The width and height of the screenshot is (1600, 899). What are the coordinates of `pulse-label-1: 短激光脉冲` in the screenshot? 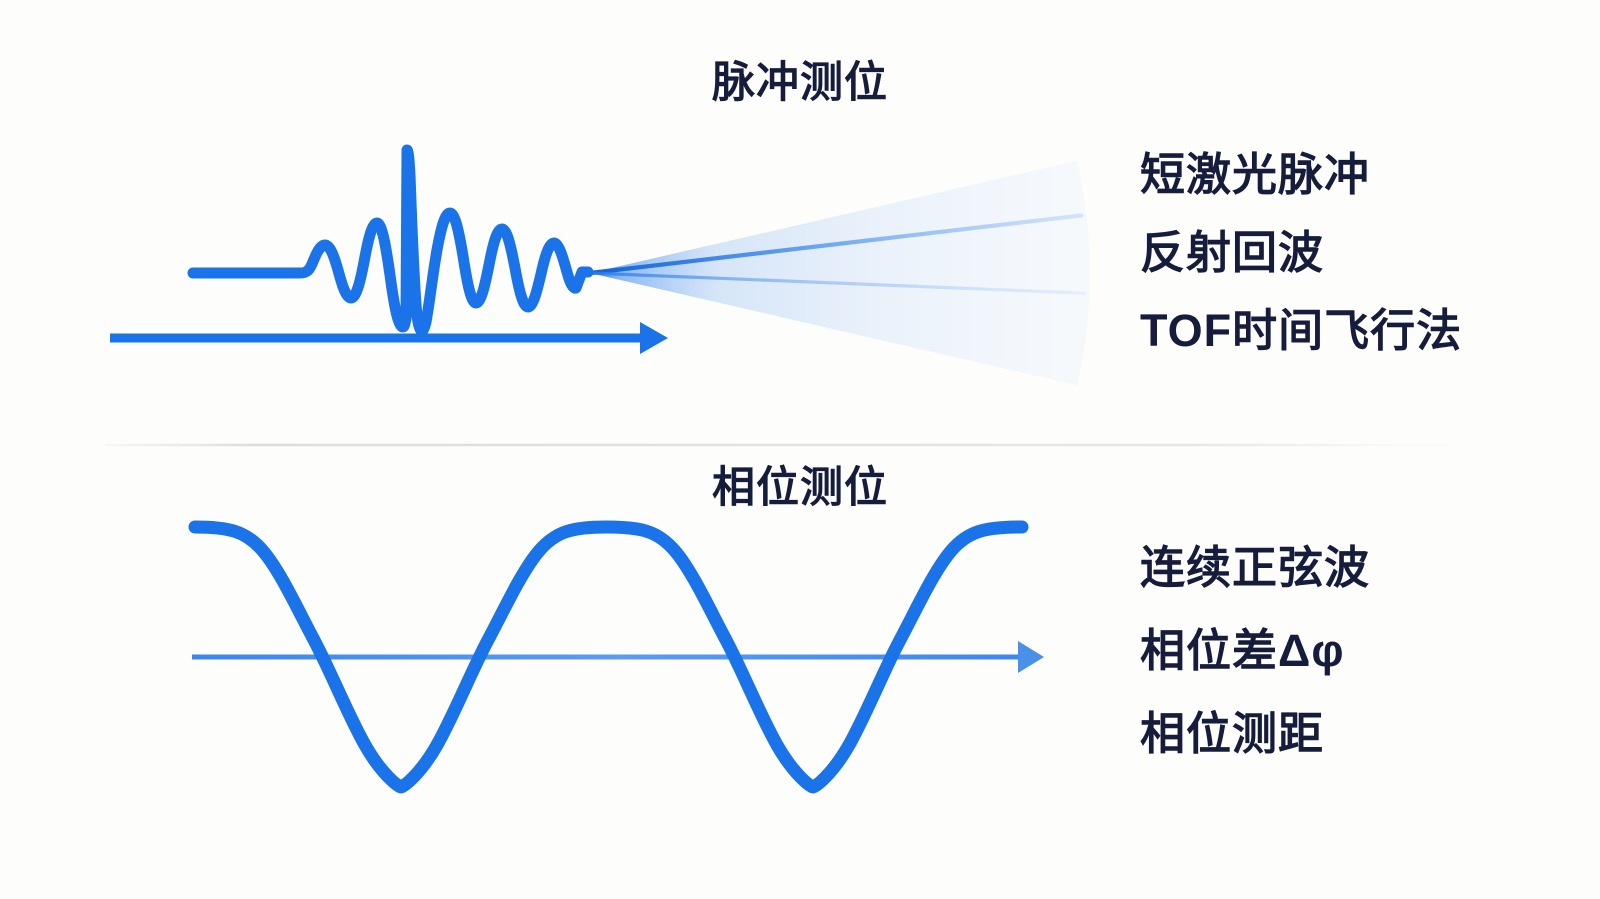 It's located at (1255, 174).